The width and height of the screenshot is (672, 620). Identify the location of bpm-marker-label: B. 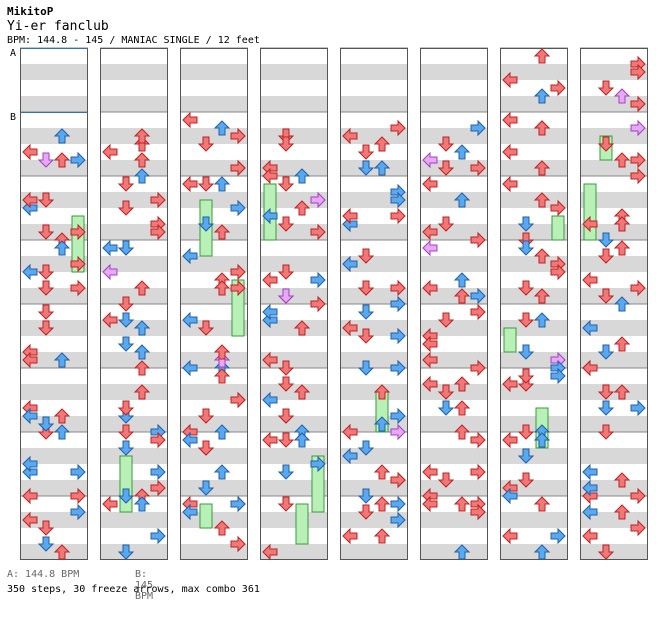
(13, 117).